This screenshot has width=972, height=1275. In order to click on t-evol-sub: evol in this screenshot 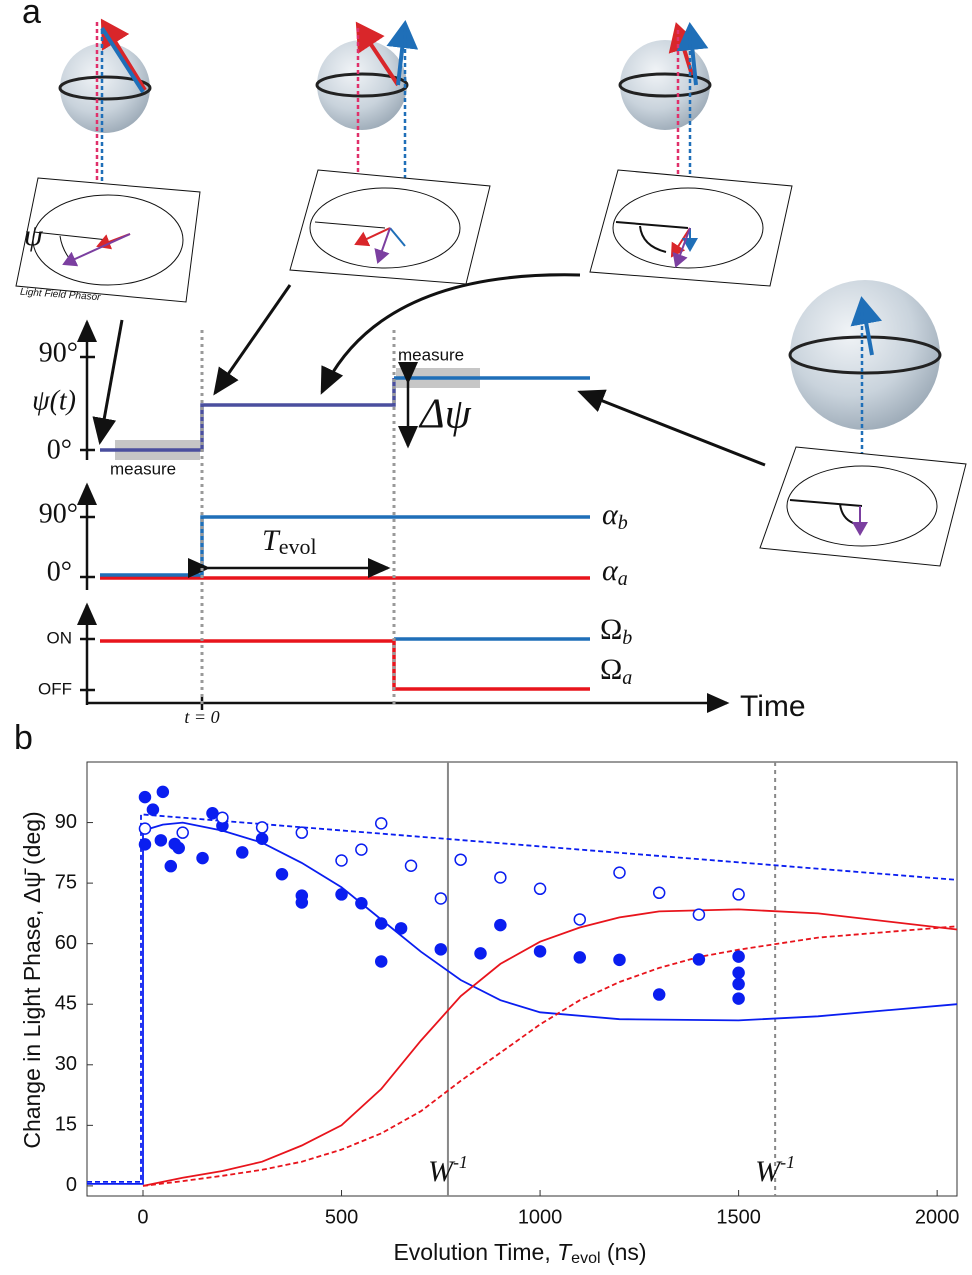, I will do `click(298, 546)`.